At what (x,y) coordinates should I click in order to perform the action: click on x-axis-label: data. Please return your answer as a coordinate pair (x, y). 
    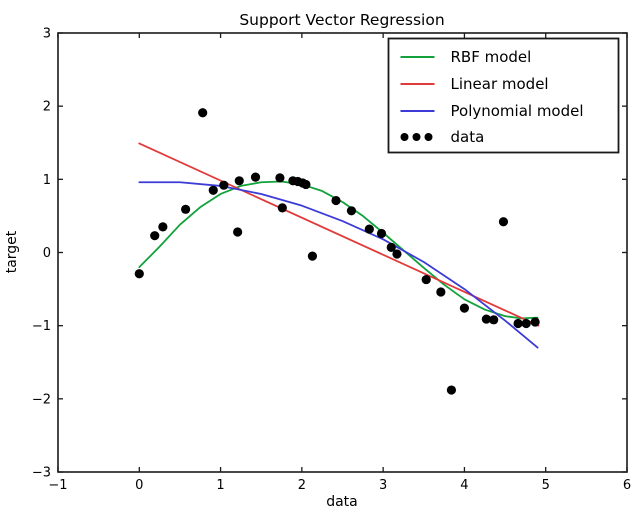
    Looking at the image, I should click on (342, 502).